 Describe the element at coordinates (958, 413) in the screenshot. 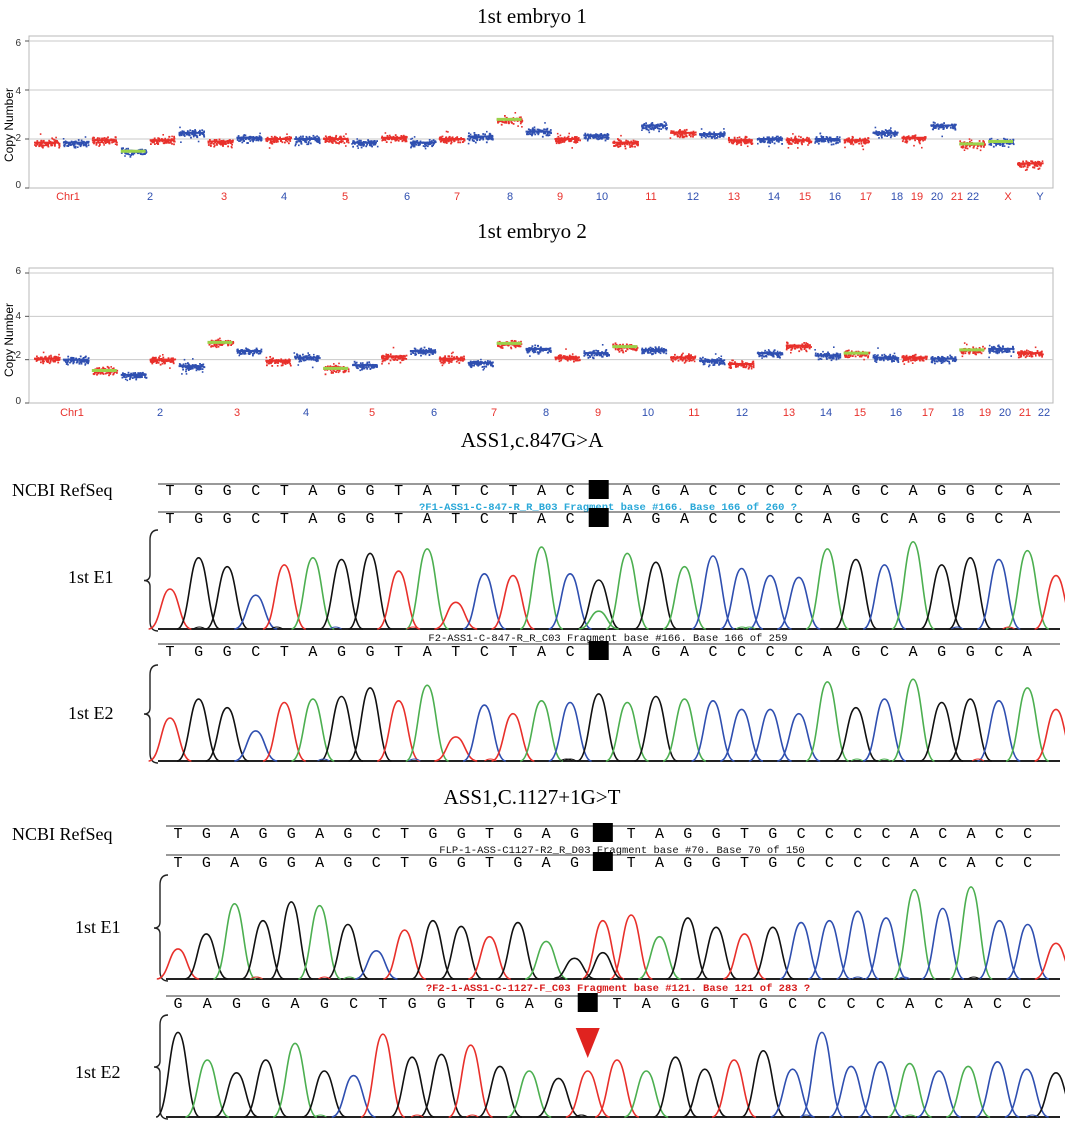

I see `chromosome-label: 18` at that location.